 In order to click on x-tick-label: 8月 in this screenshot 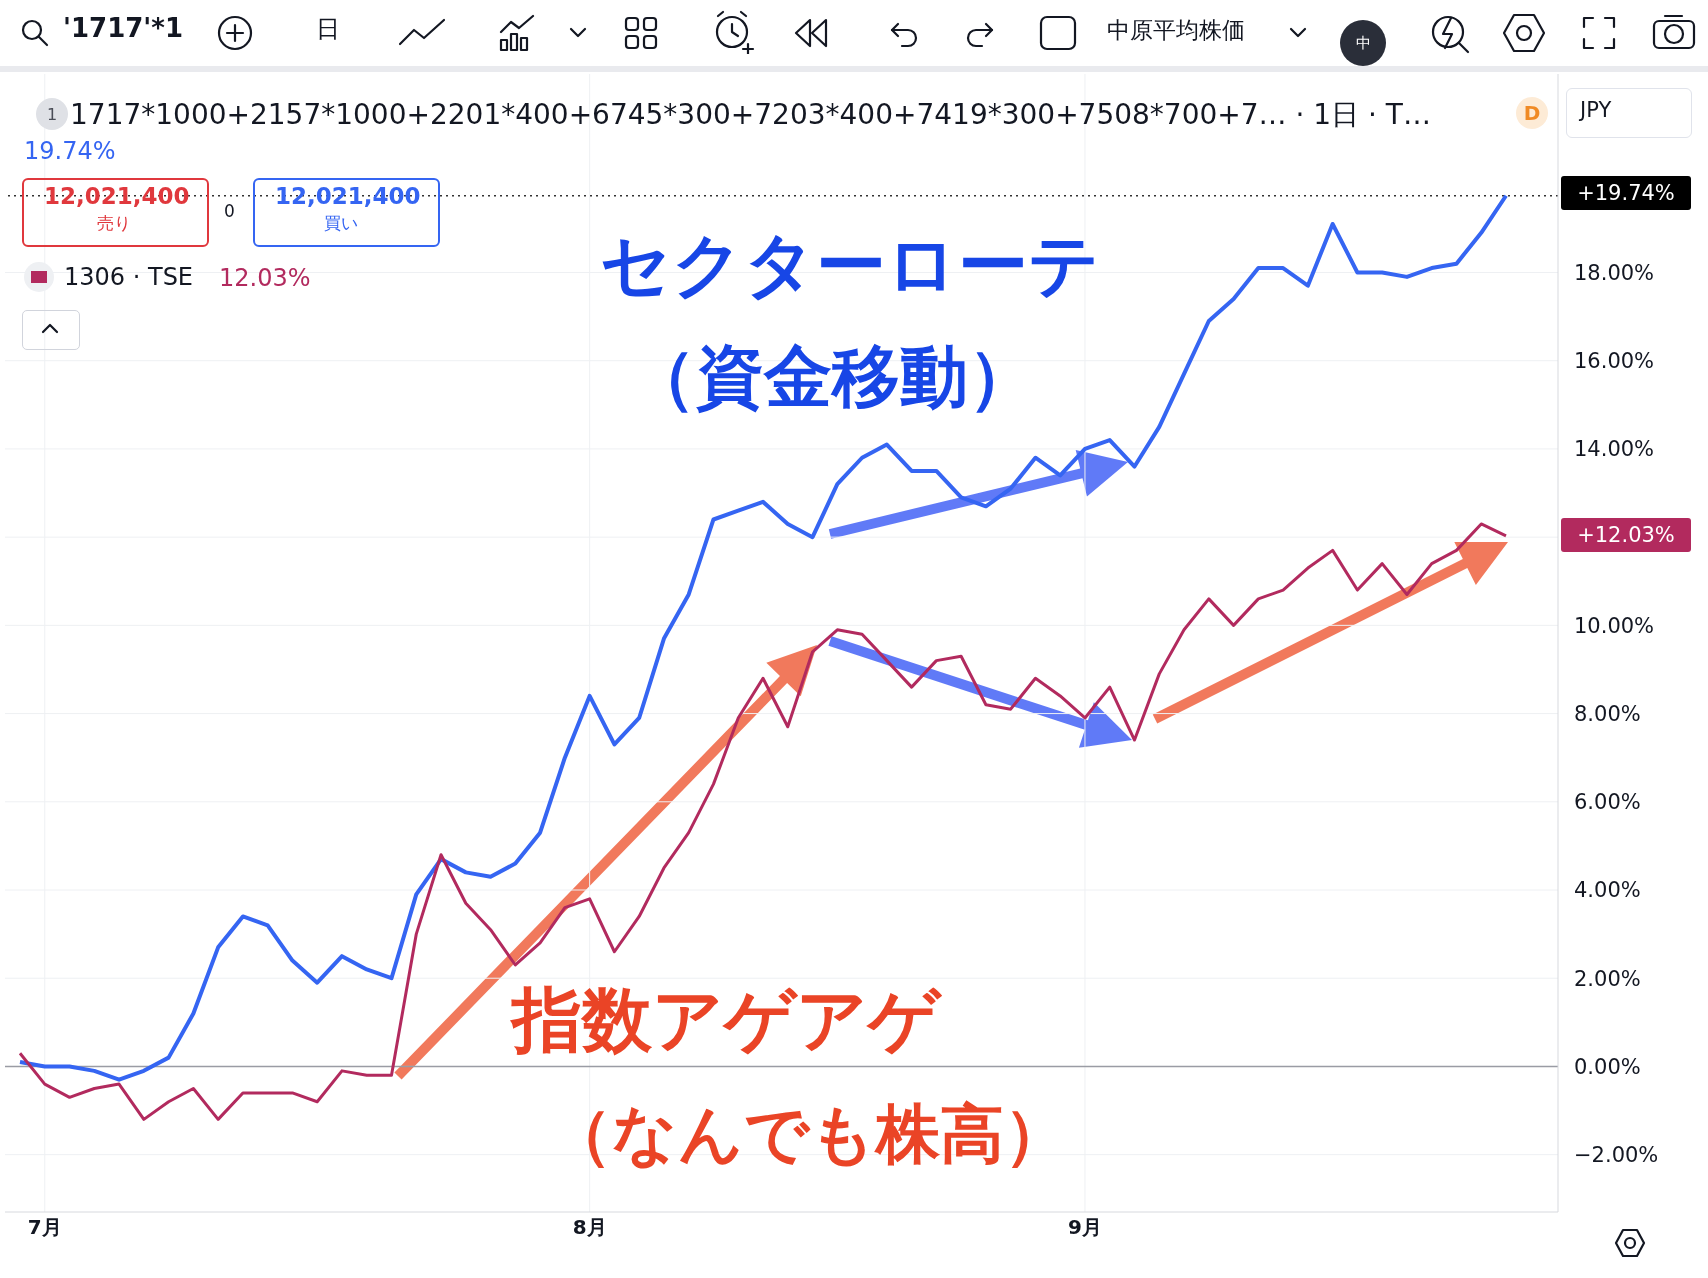, I will do `click(589, 1227)`.